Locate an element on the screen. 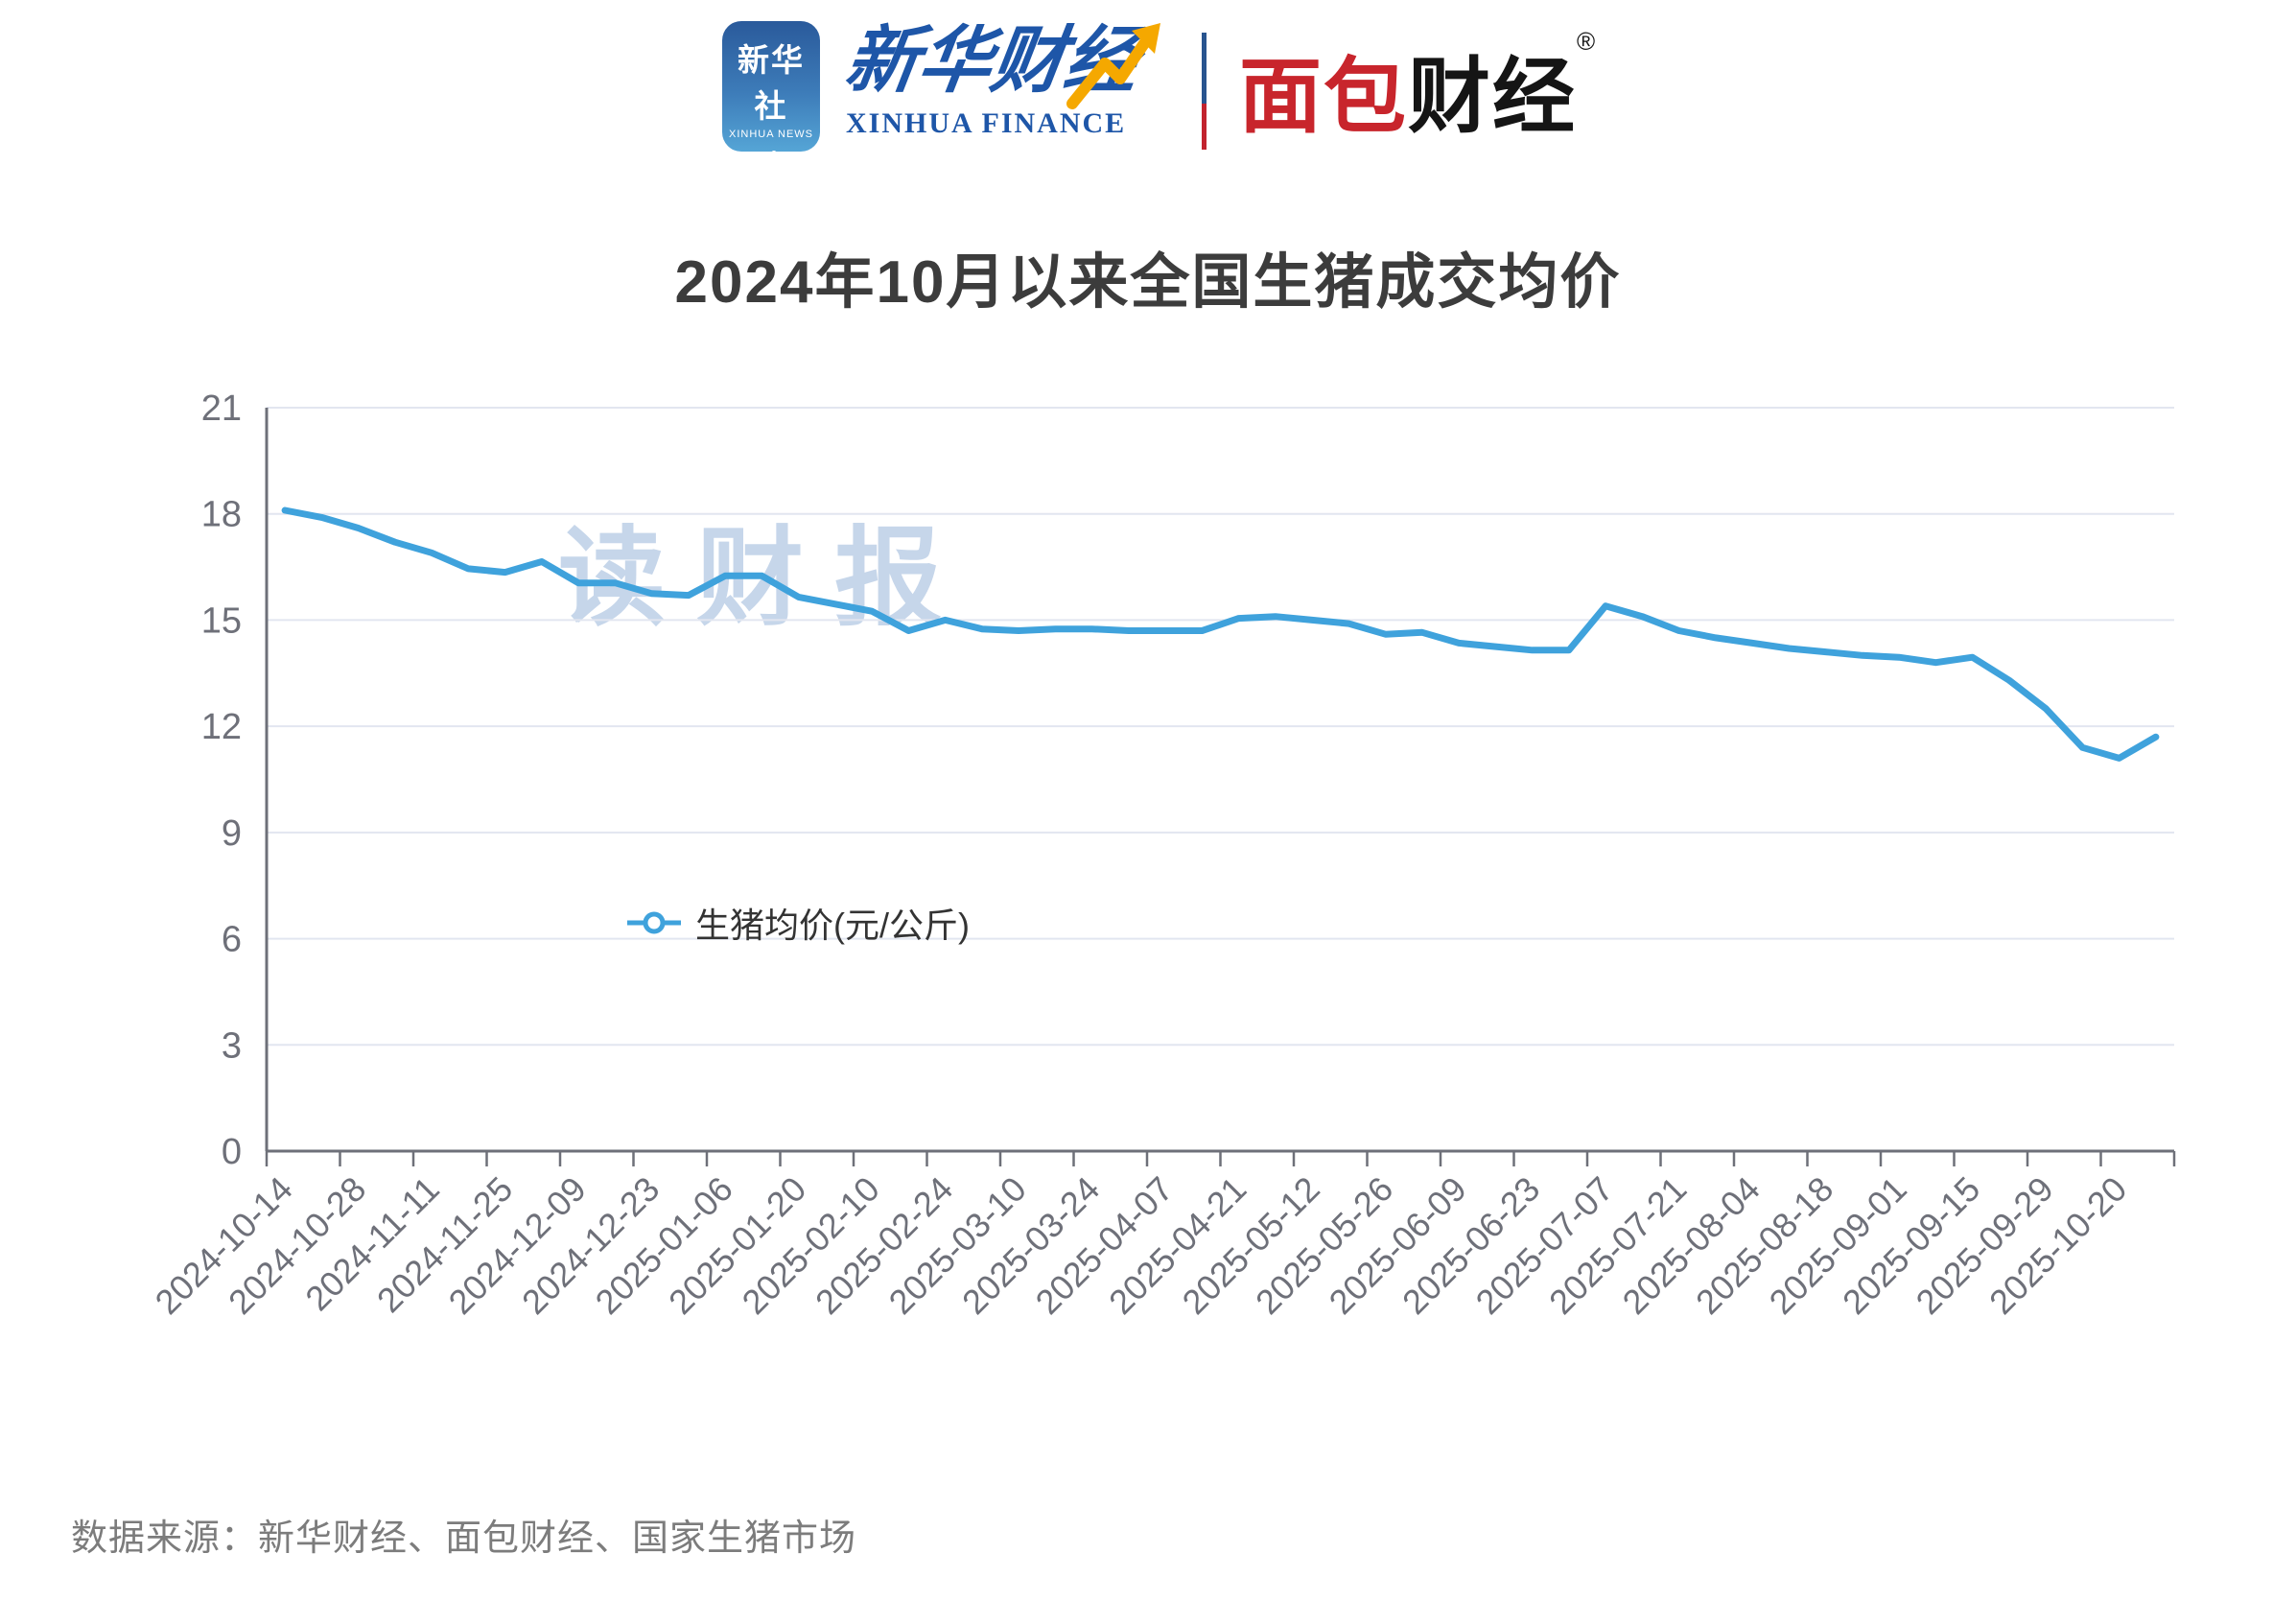 The width and height of the screenshot is (2296, 1624). data-source-note: 数据来源：新华财经、面包财经、国家生猪市场 is located at coordinates (464, 1538).